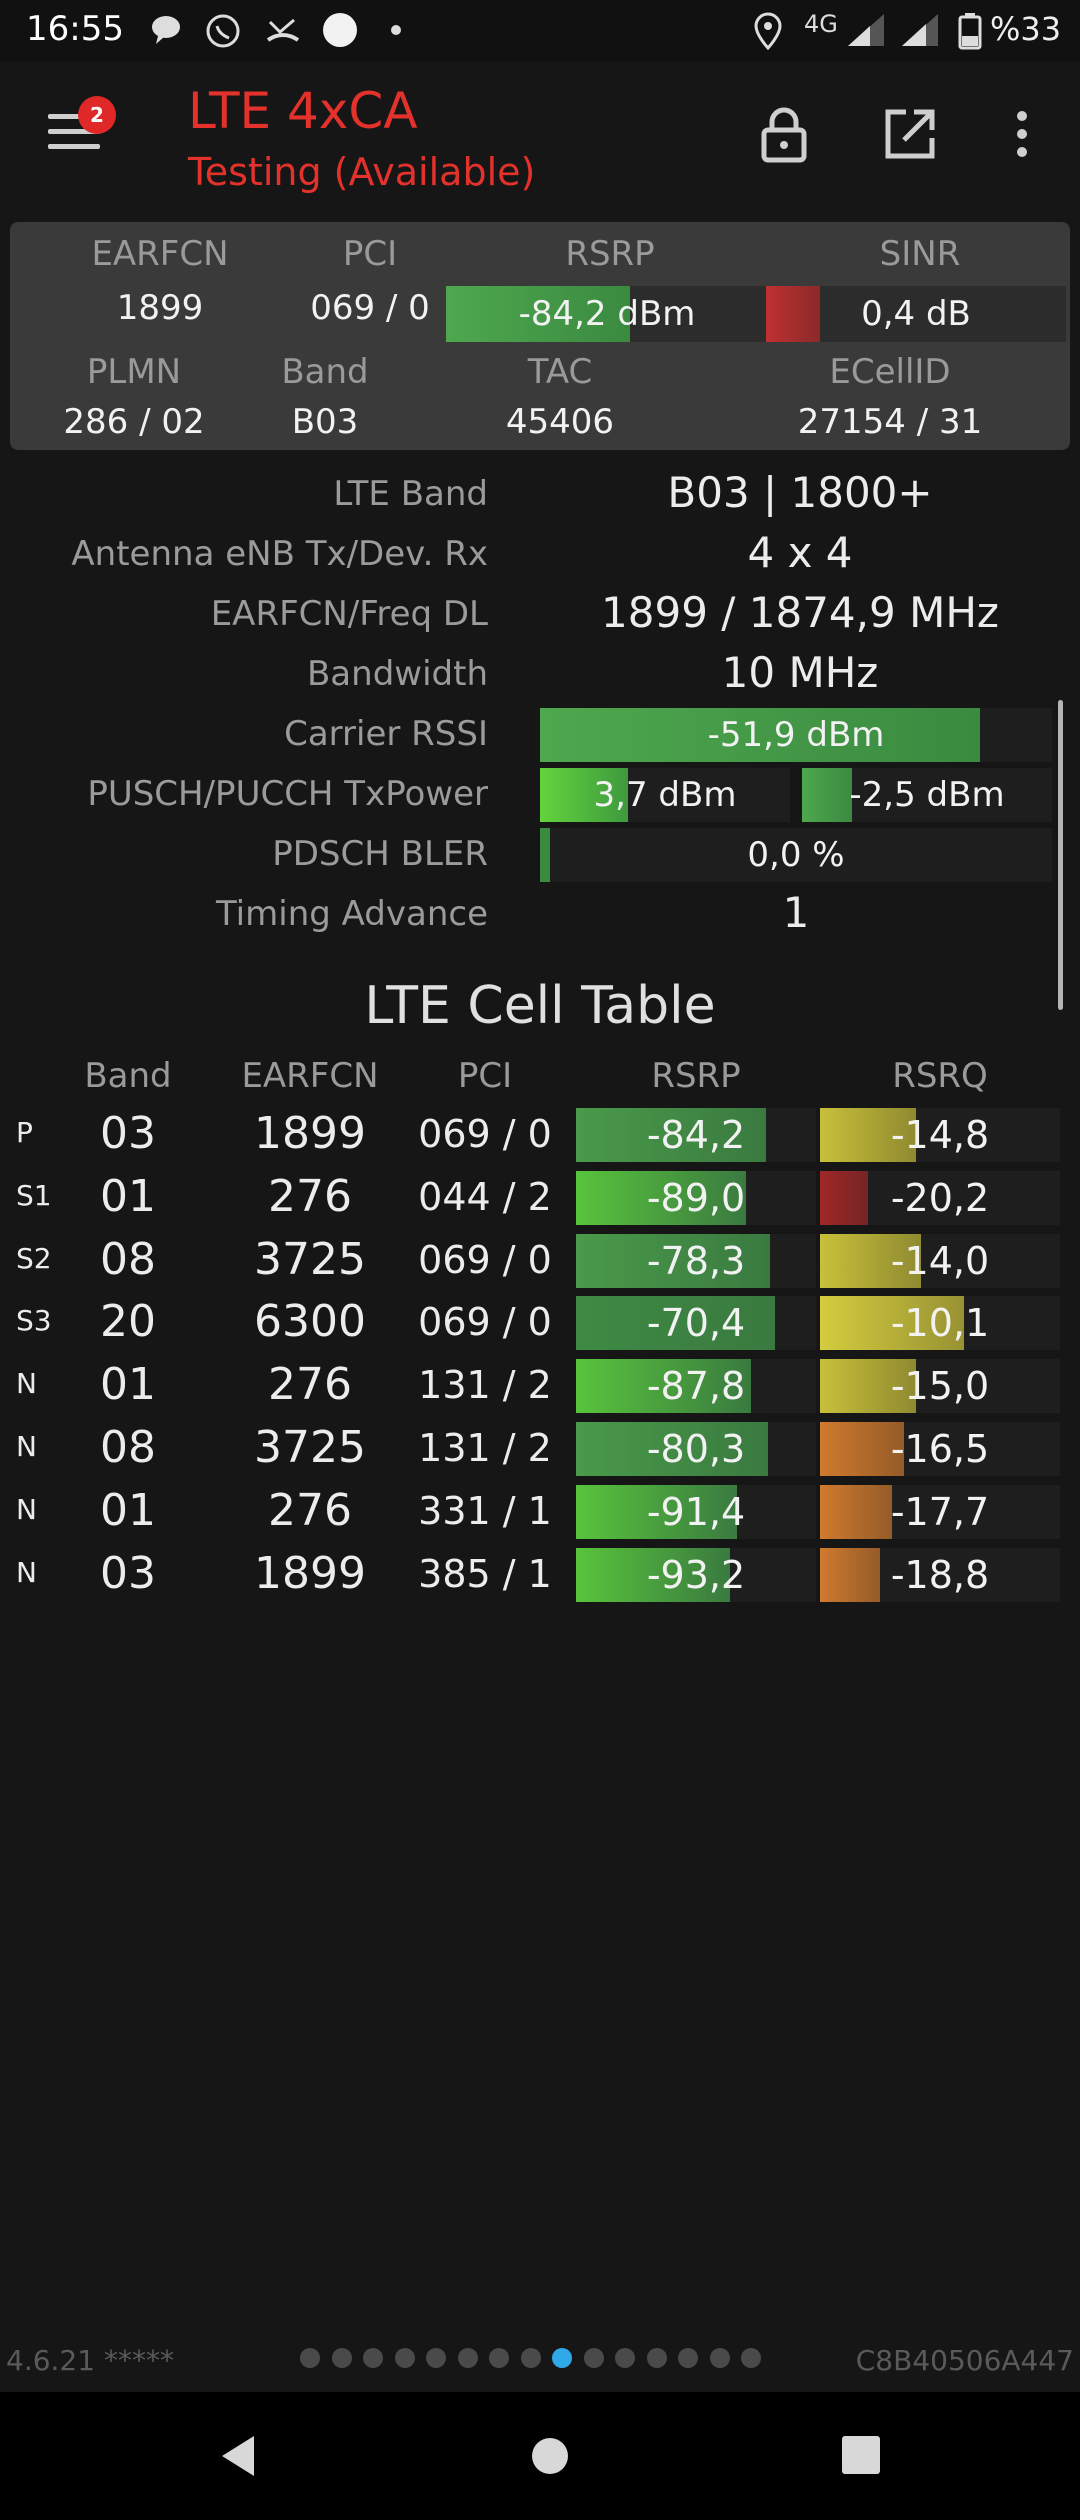 The image size is (1080, 2520). I want to click on value-tac: 45406, so click(560, 422).